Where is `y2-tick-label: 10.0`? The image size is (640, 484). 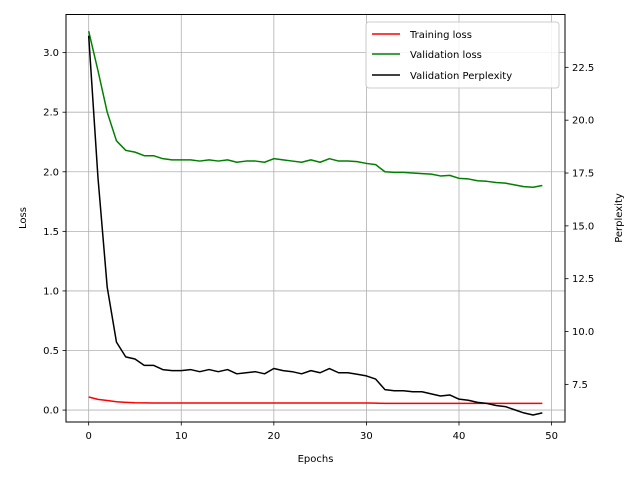
y2-tick-label: 10.0 is located at coordinates (583, 332).